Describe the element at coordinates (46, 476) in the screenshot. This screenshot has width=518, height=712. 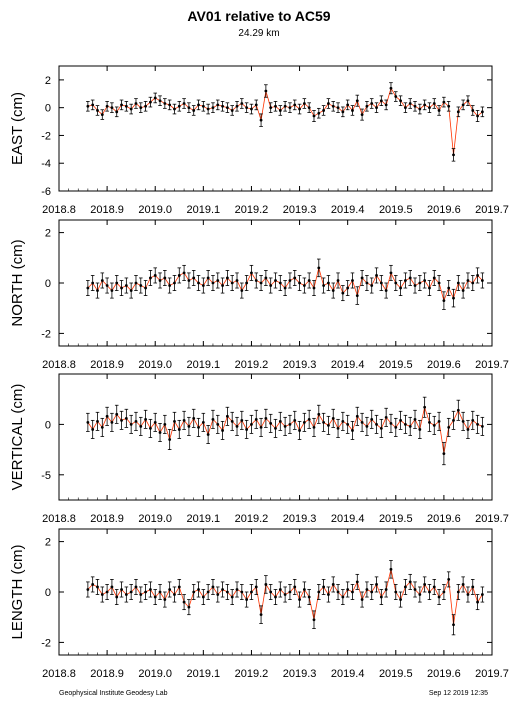
I see `y-tick-label: -5` at that location.